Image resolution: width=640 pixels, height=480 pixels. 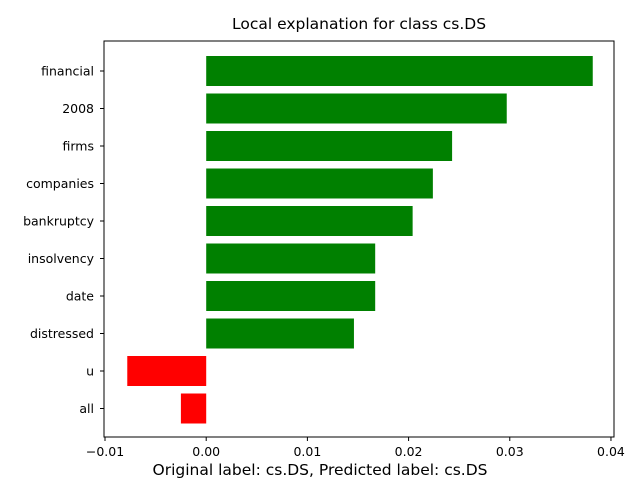 I want to click on x-tick-label: 0.00, so click(x=206, y=451).